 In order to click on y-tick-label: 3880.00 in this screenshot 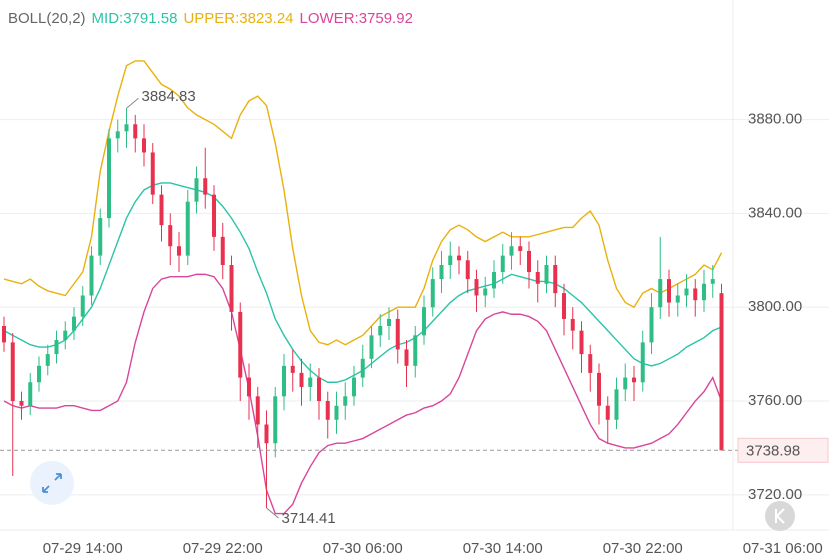, I will do `click(775, 119)`.